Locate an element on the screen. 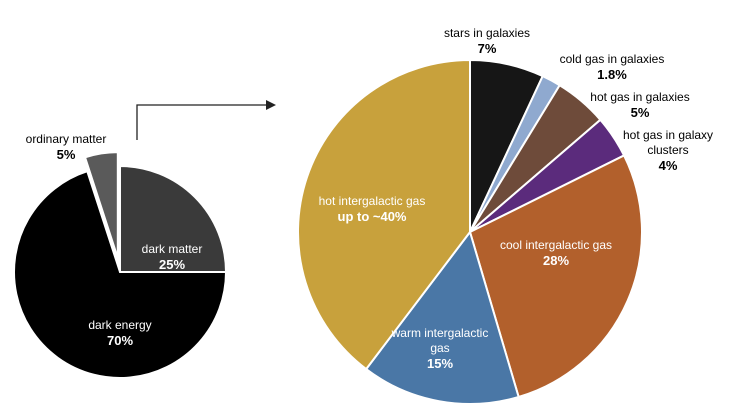  connector-arrow is located at coordinates (206, 120).